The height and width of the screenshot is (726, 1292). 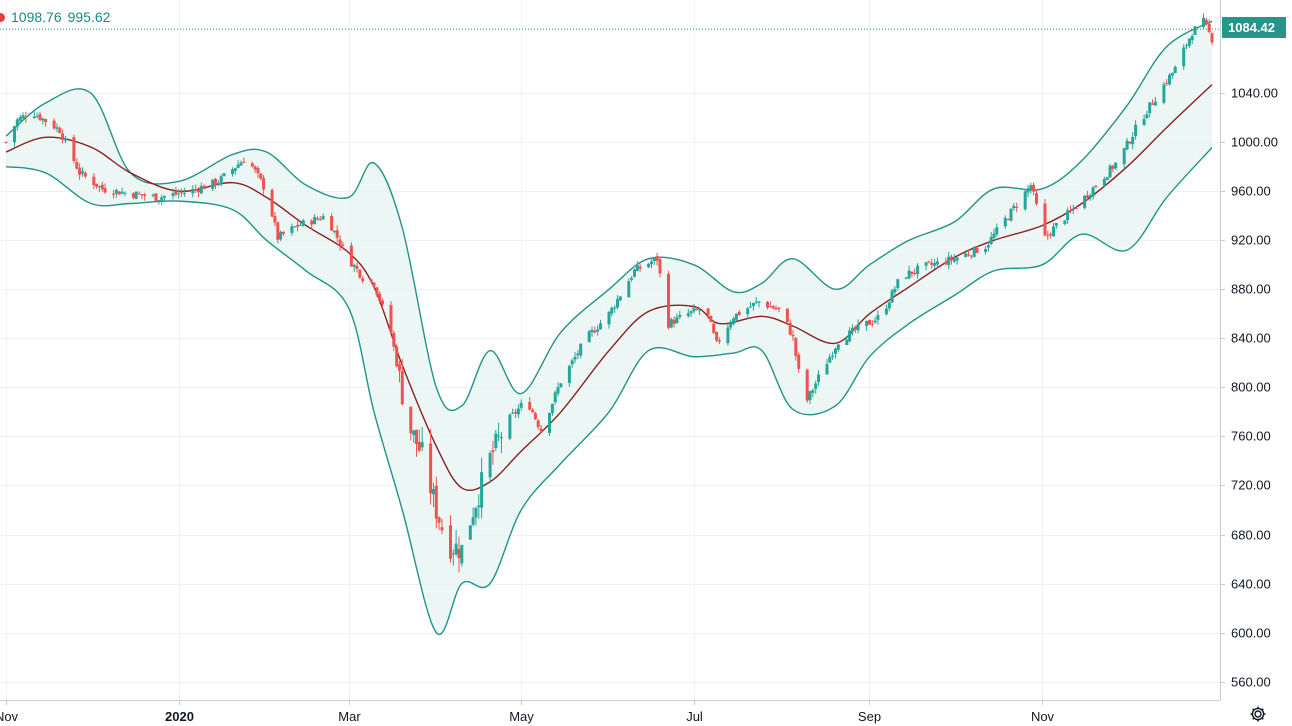 What do you see at coordinates (521, 716) in the screenshot?
I see `x-tick-label: May` at bounding box center [521, 716].